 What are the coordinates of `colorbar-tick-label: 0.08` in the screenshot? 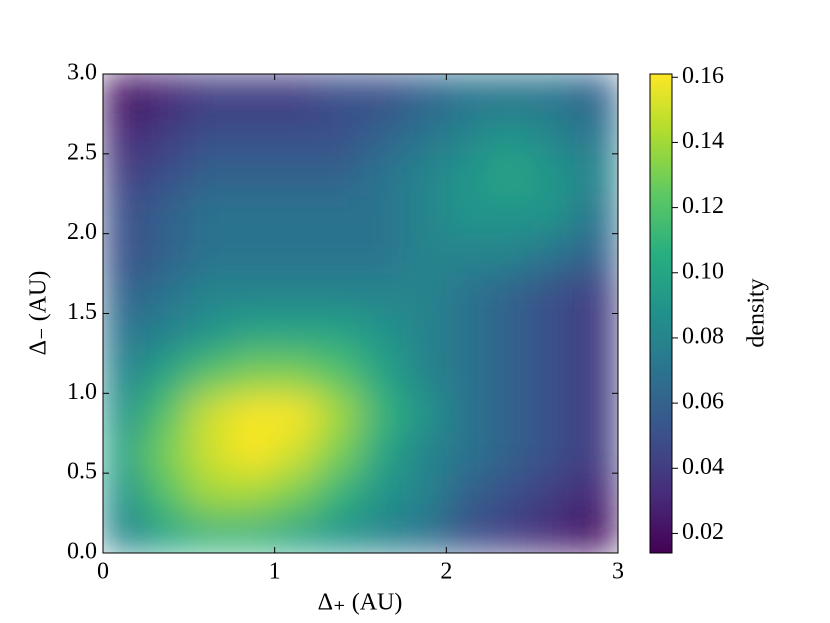 It's located at (703, 336).